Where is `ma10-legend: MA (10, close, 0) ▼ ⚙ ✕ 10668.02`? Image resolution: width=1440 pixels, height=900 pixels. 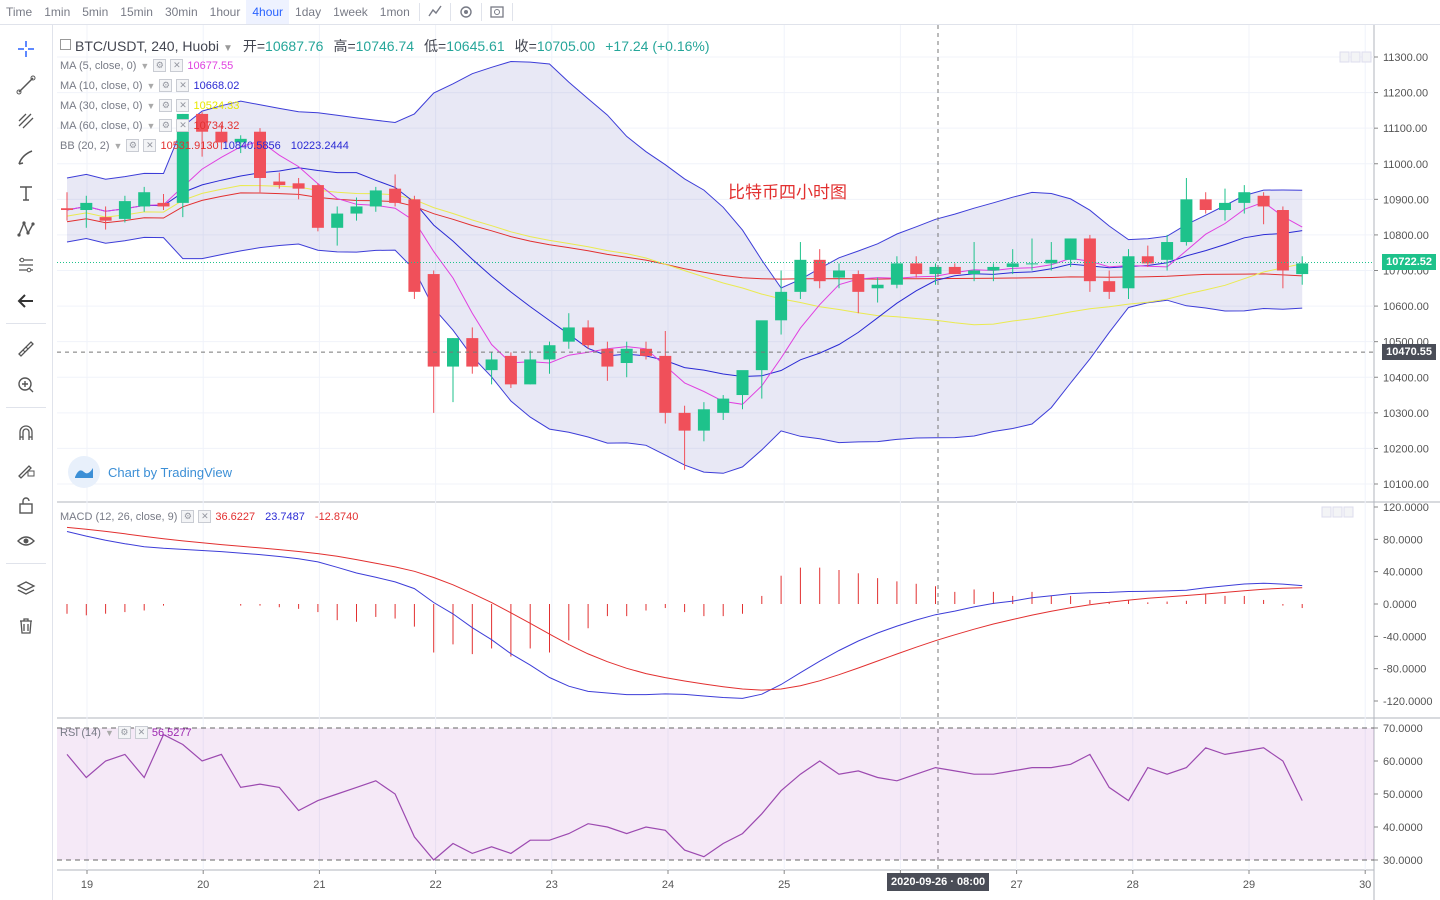 ma10-legend: MA (10, close, 0) ▼ ⚙ ✕ 10668.02 is located at coordinates (149, 85).